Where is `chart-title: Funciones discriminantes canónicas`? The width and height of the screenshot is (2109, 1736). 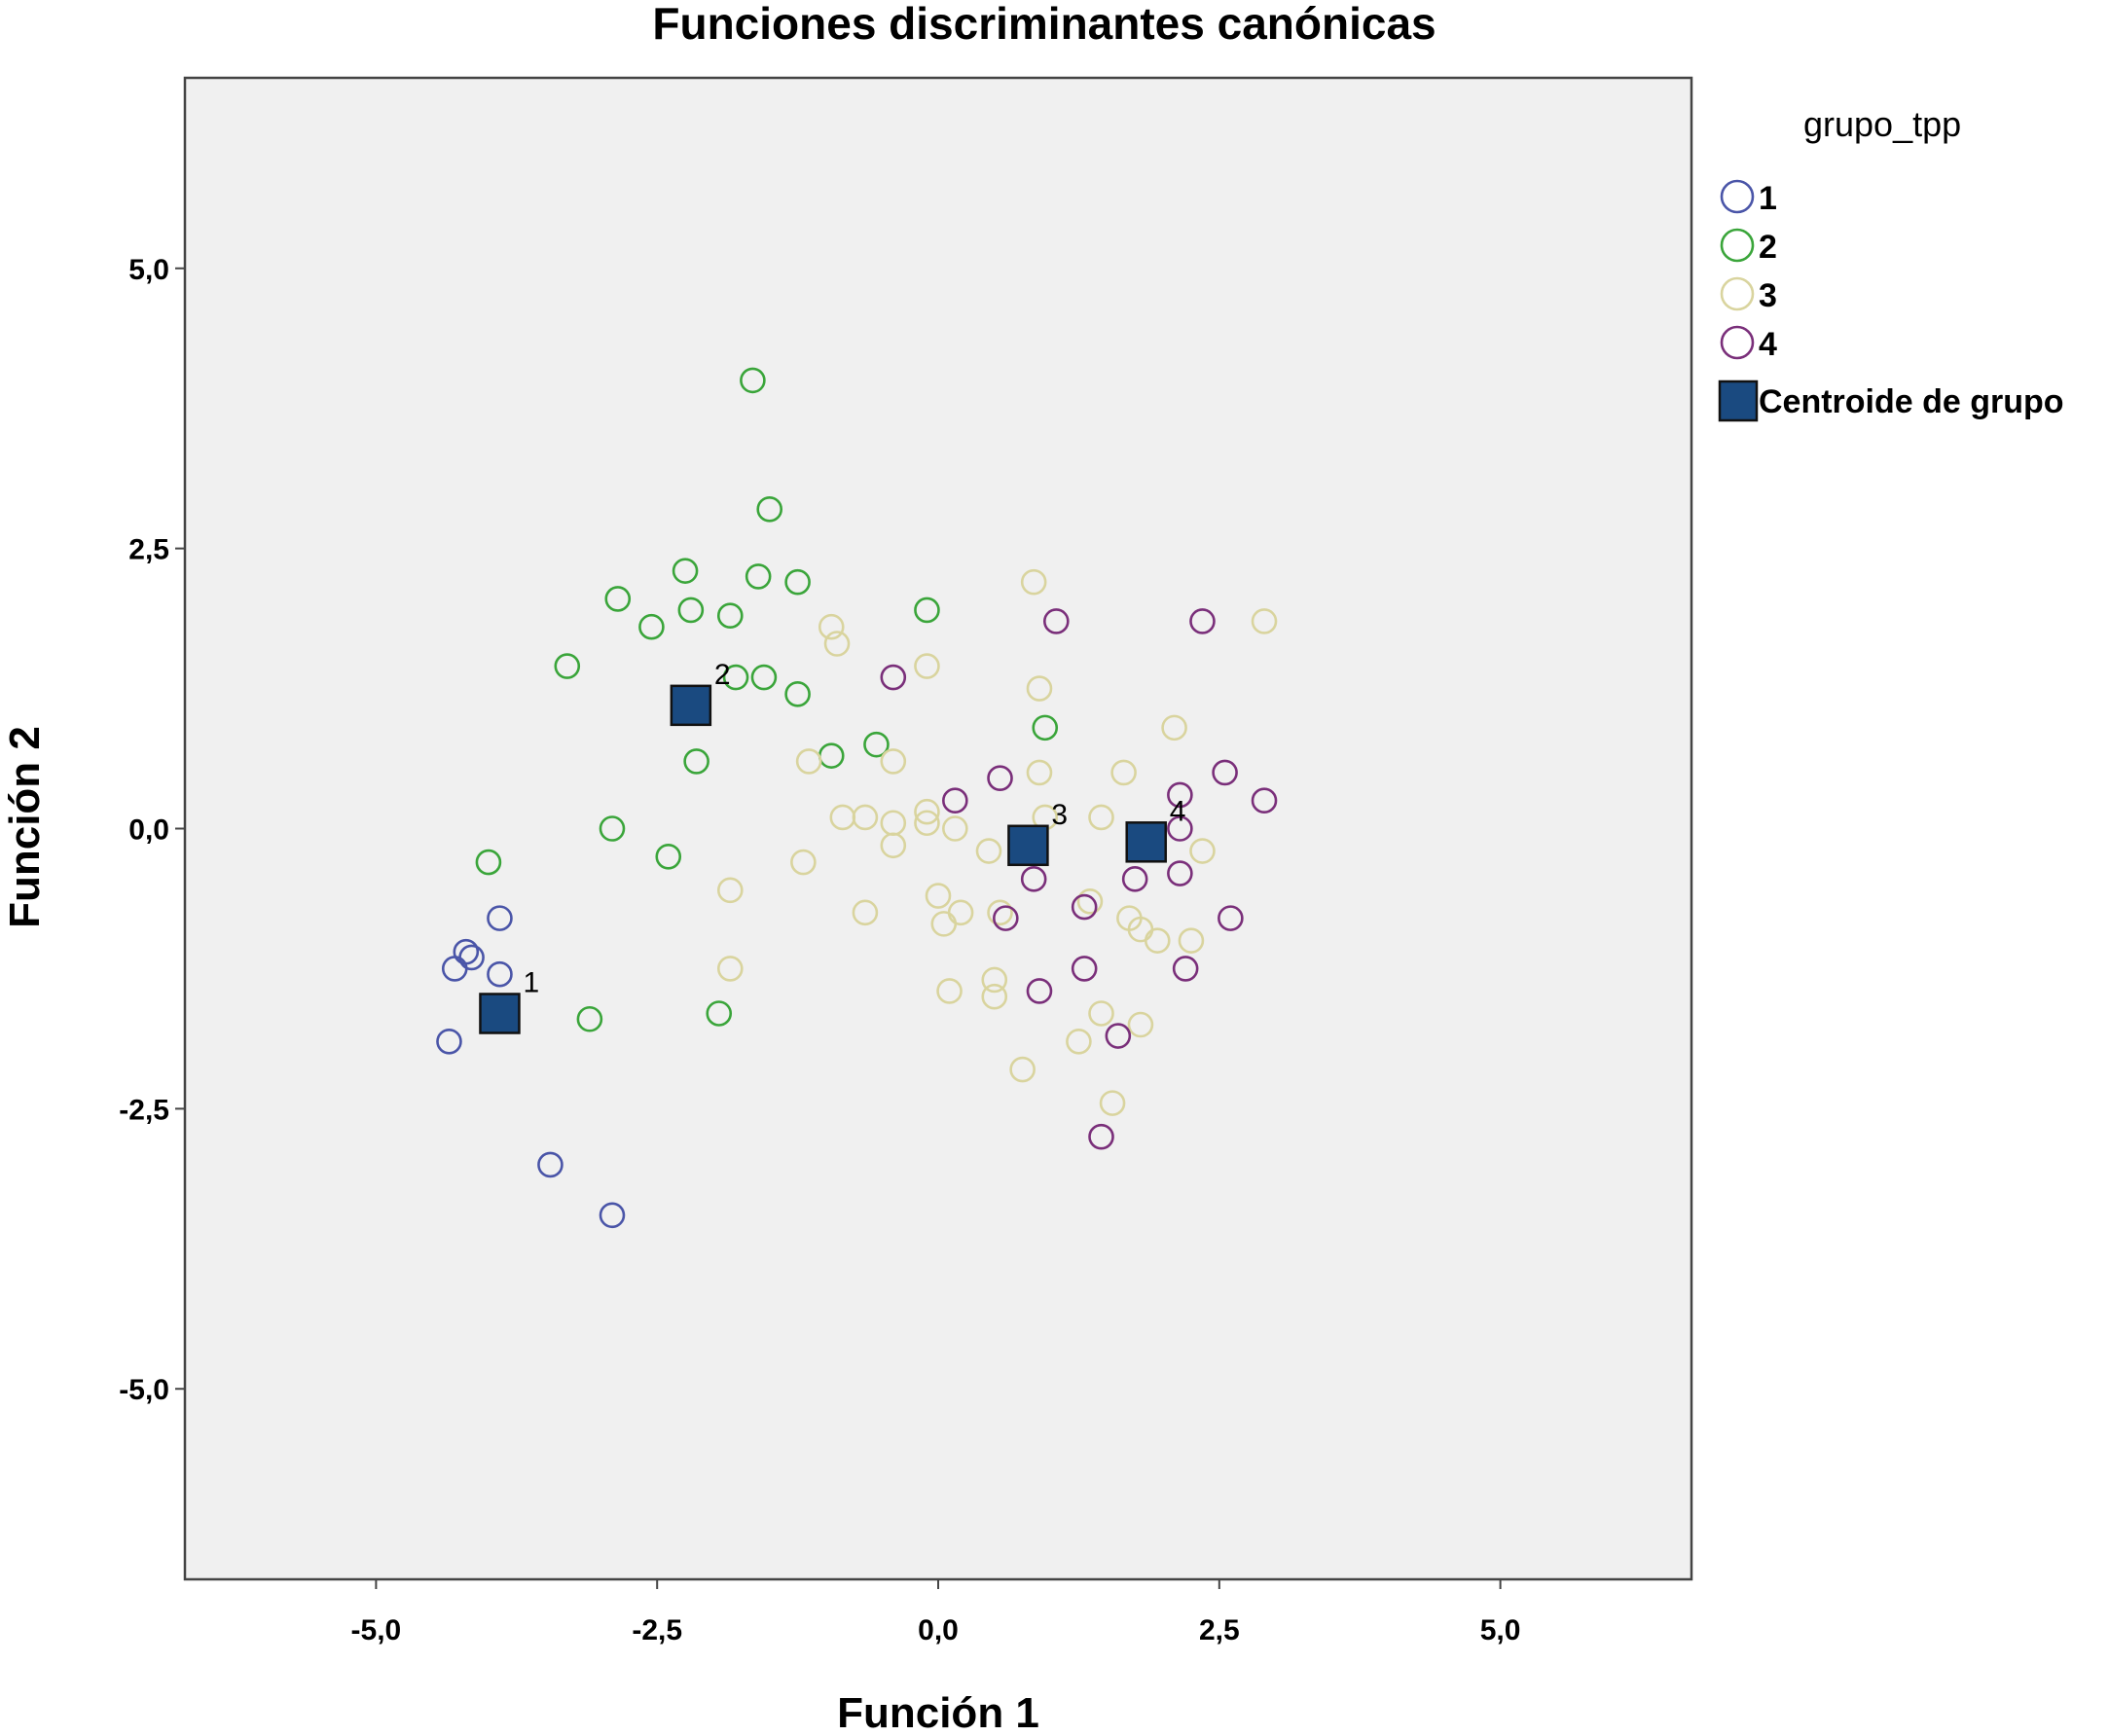
chart-title: Funciones discriminantes canónicas is located at coordinates (1044, 25).